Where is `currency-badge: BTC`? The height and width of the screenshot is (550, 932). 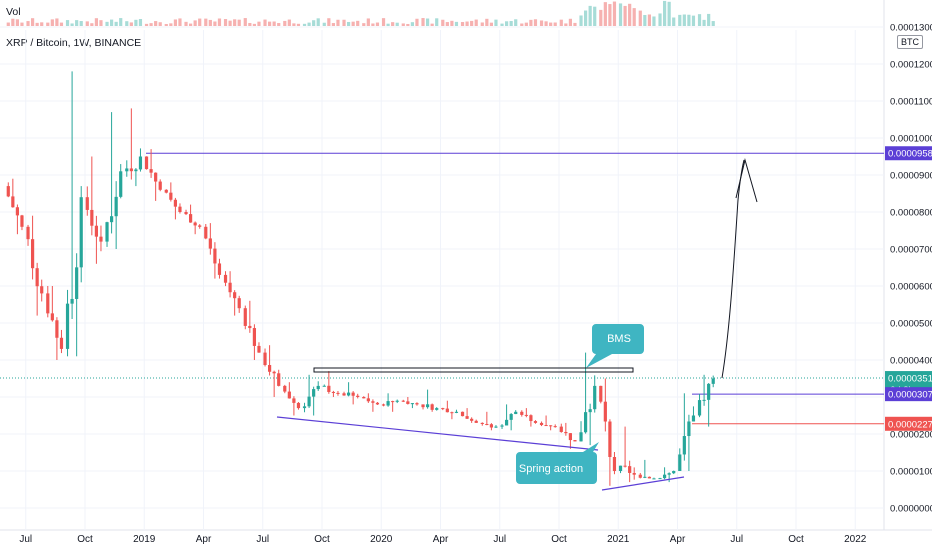
currency-badge: BTC is located at coordinates (910, 42).